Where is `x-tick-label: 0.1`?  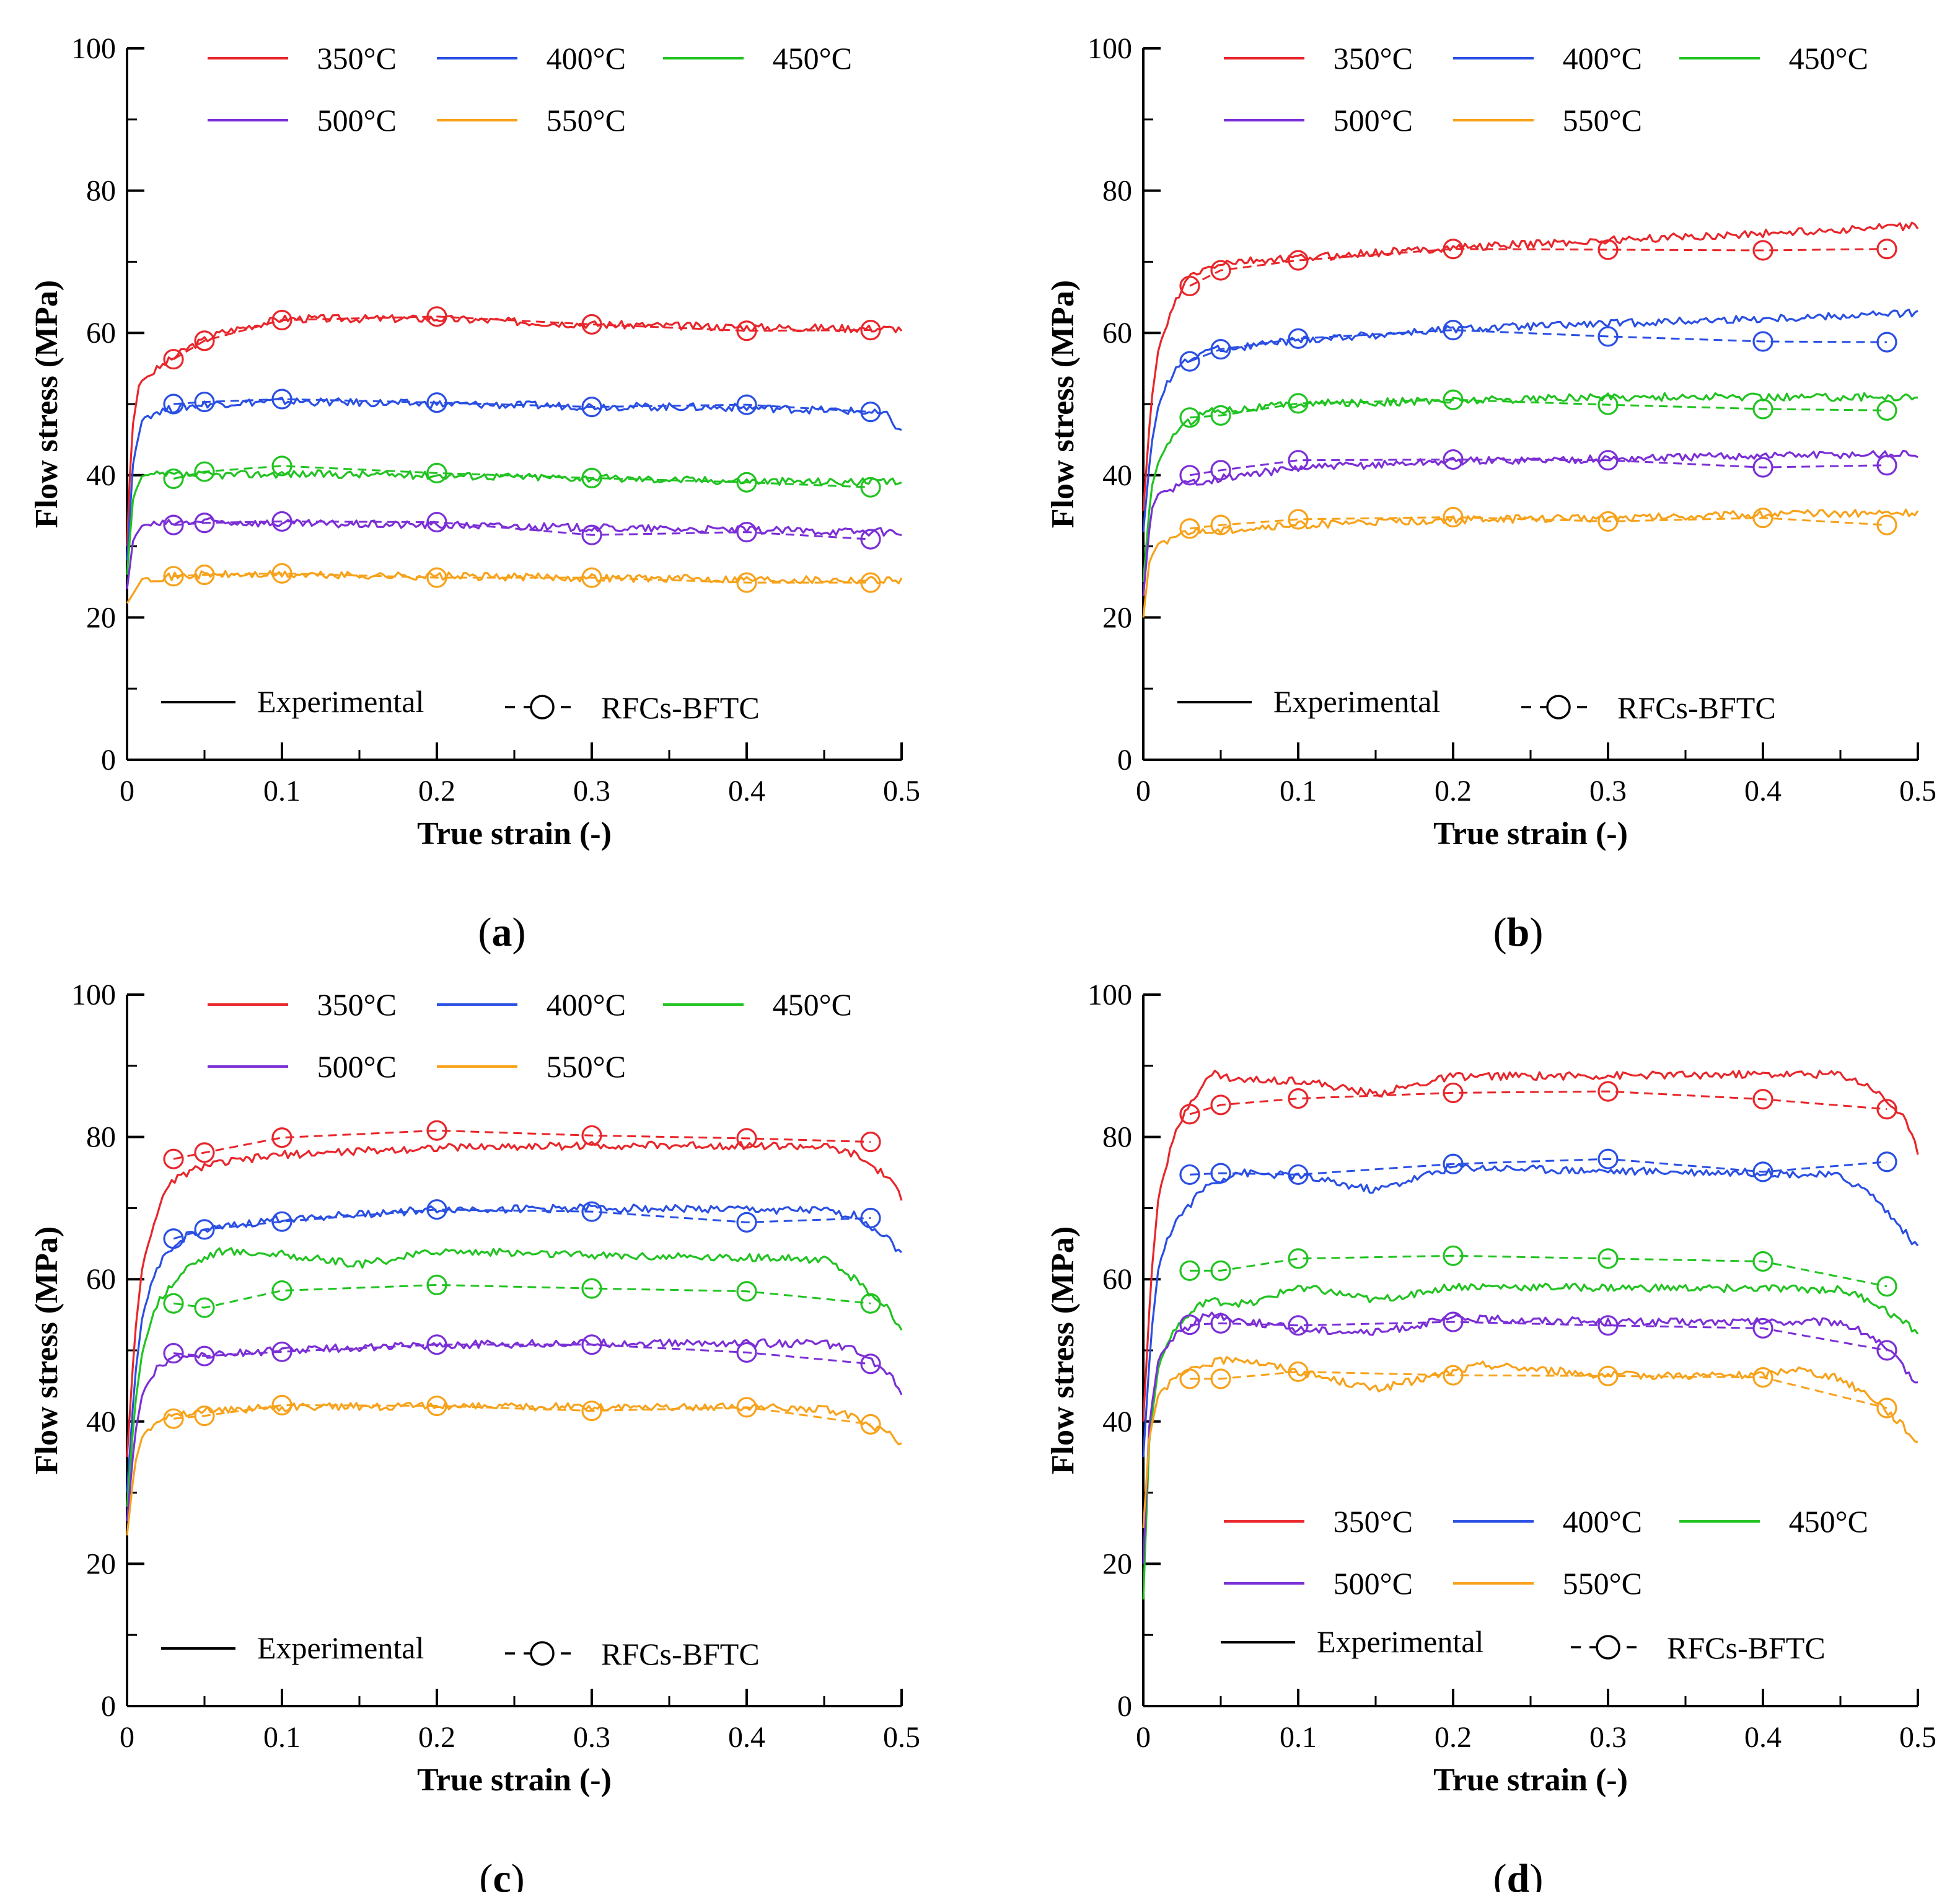 x-tick-label: 0.1 is located at coordinates (282, 791).